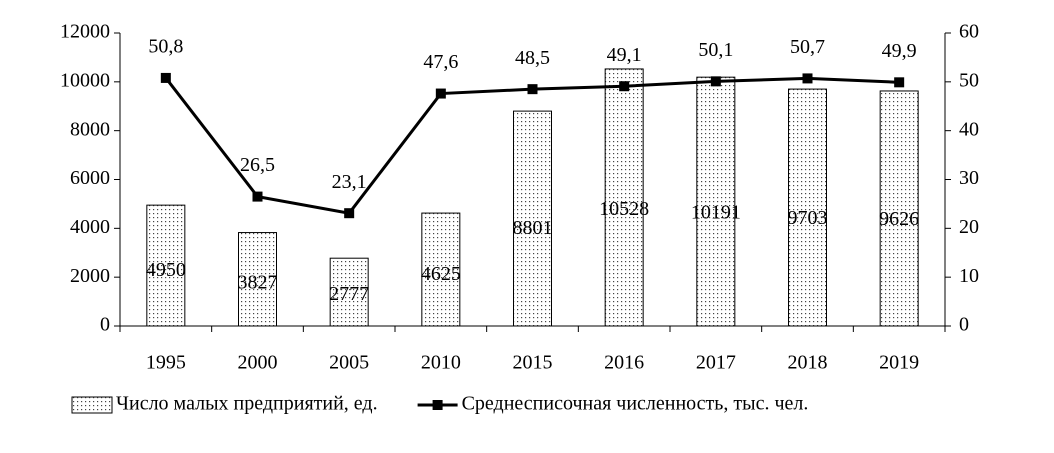  What do you see at coordinates (635, 404) in the screenshot?
I see `legend-label: Среднесписочная численность, тыс. чел.` at bounding box center [635, 404].